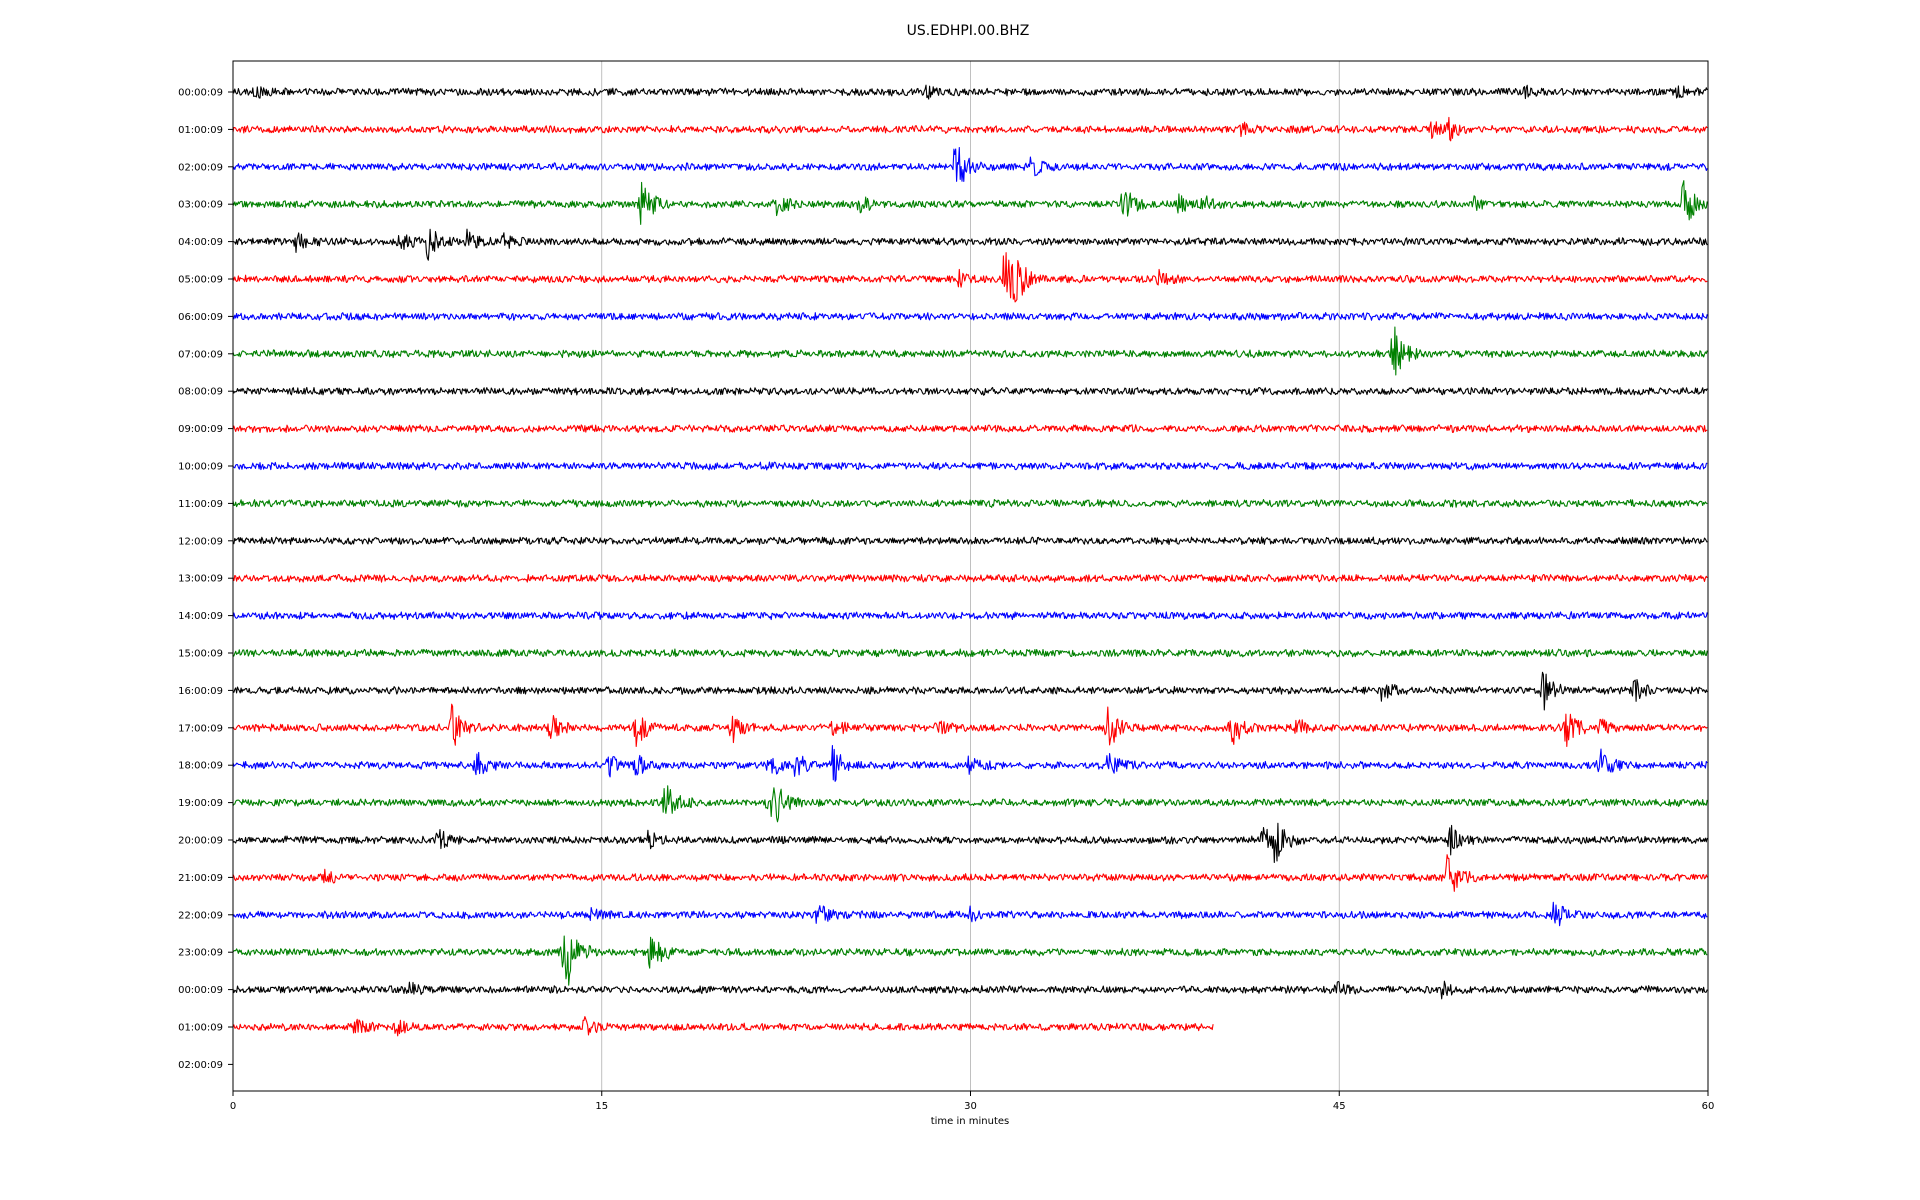  What do you see at coordinates (233, 1106) in the screenshot?
I see `x-tick-label: 0` at bounding box center [233, 1106].